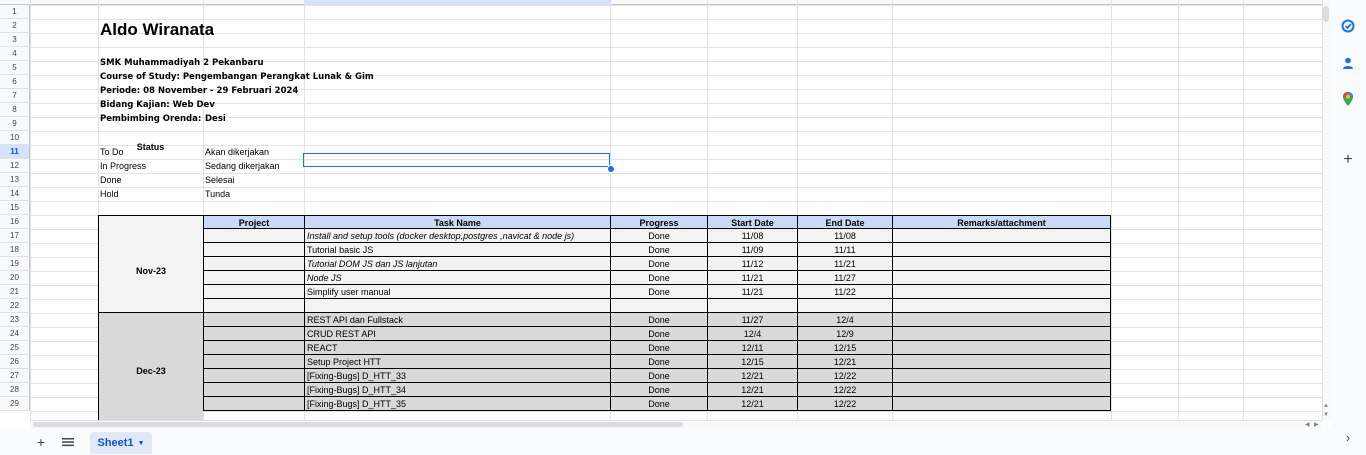 This screenshot has width=1366, height=455. Describe the element at coordinates (15, 292) in the screenshot. I see `row-header: 21` at that location.